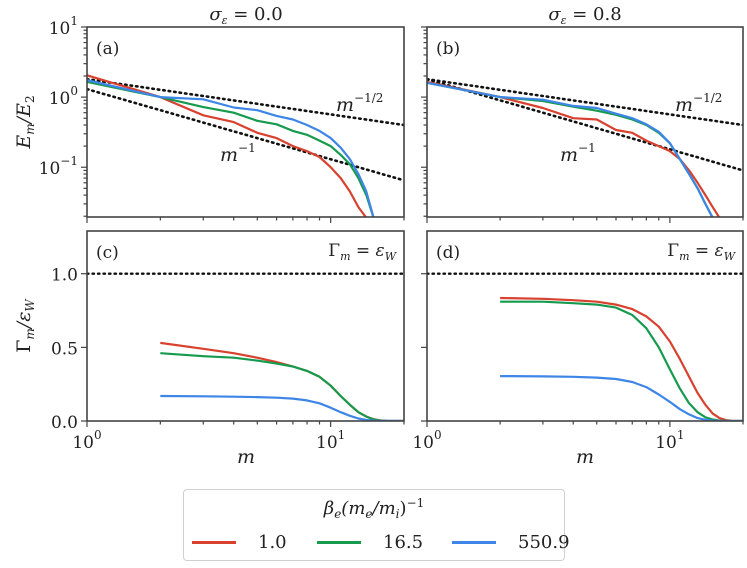  I want to click on xlabel-c: m, so click(246, 457).